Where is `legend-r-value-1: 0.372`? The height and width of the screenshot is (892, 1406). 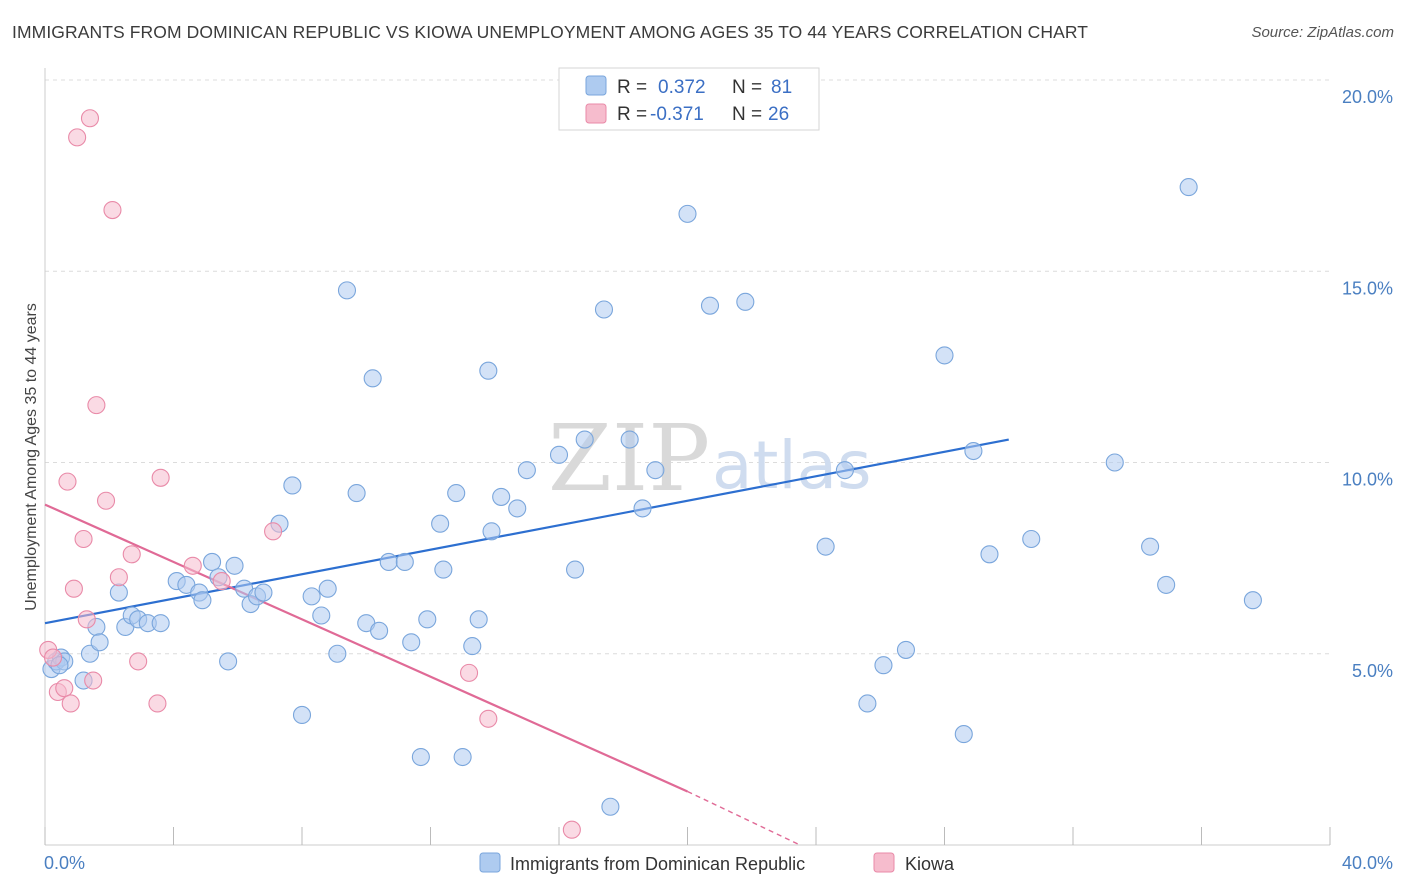 legend-r-value-1: 0.372 is located at coordinates (682, 87).